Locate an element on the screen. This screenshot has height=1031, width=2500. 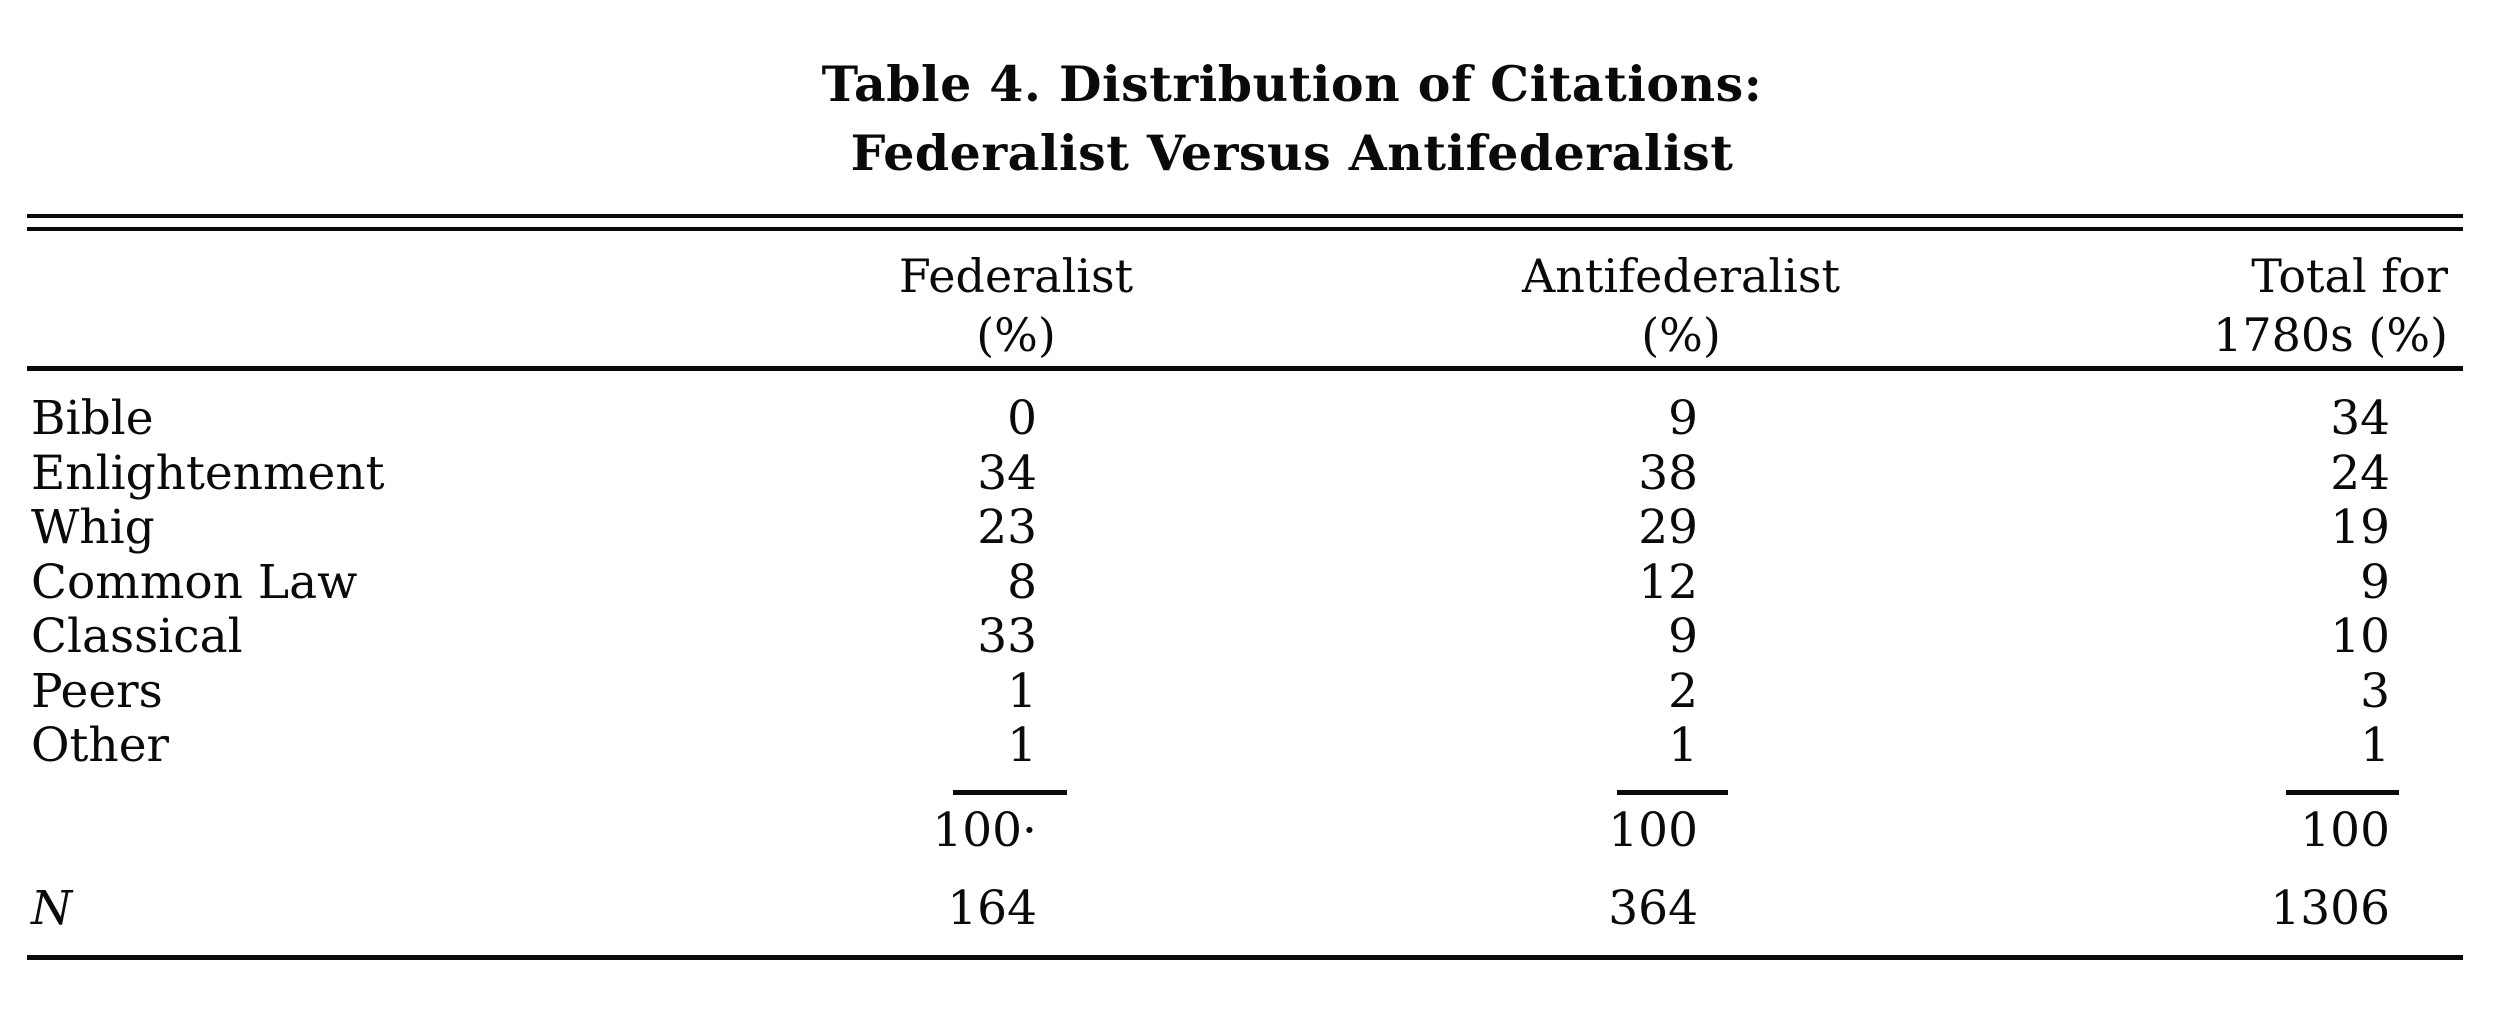
federalist-value: 0 is located at coordinates (1022, 418).